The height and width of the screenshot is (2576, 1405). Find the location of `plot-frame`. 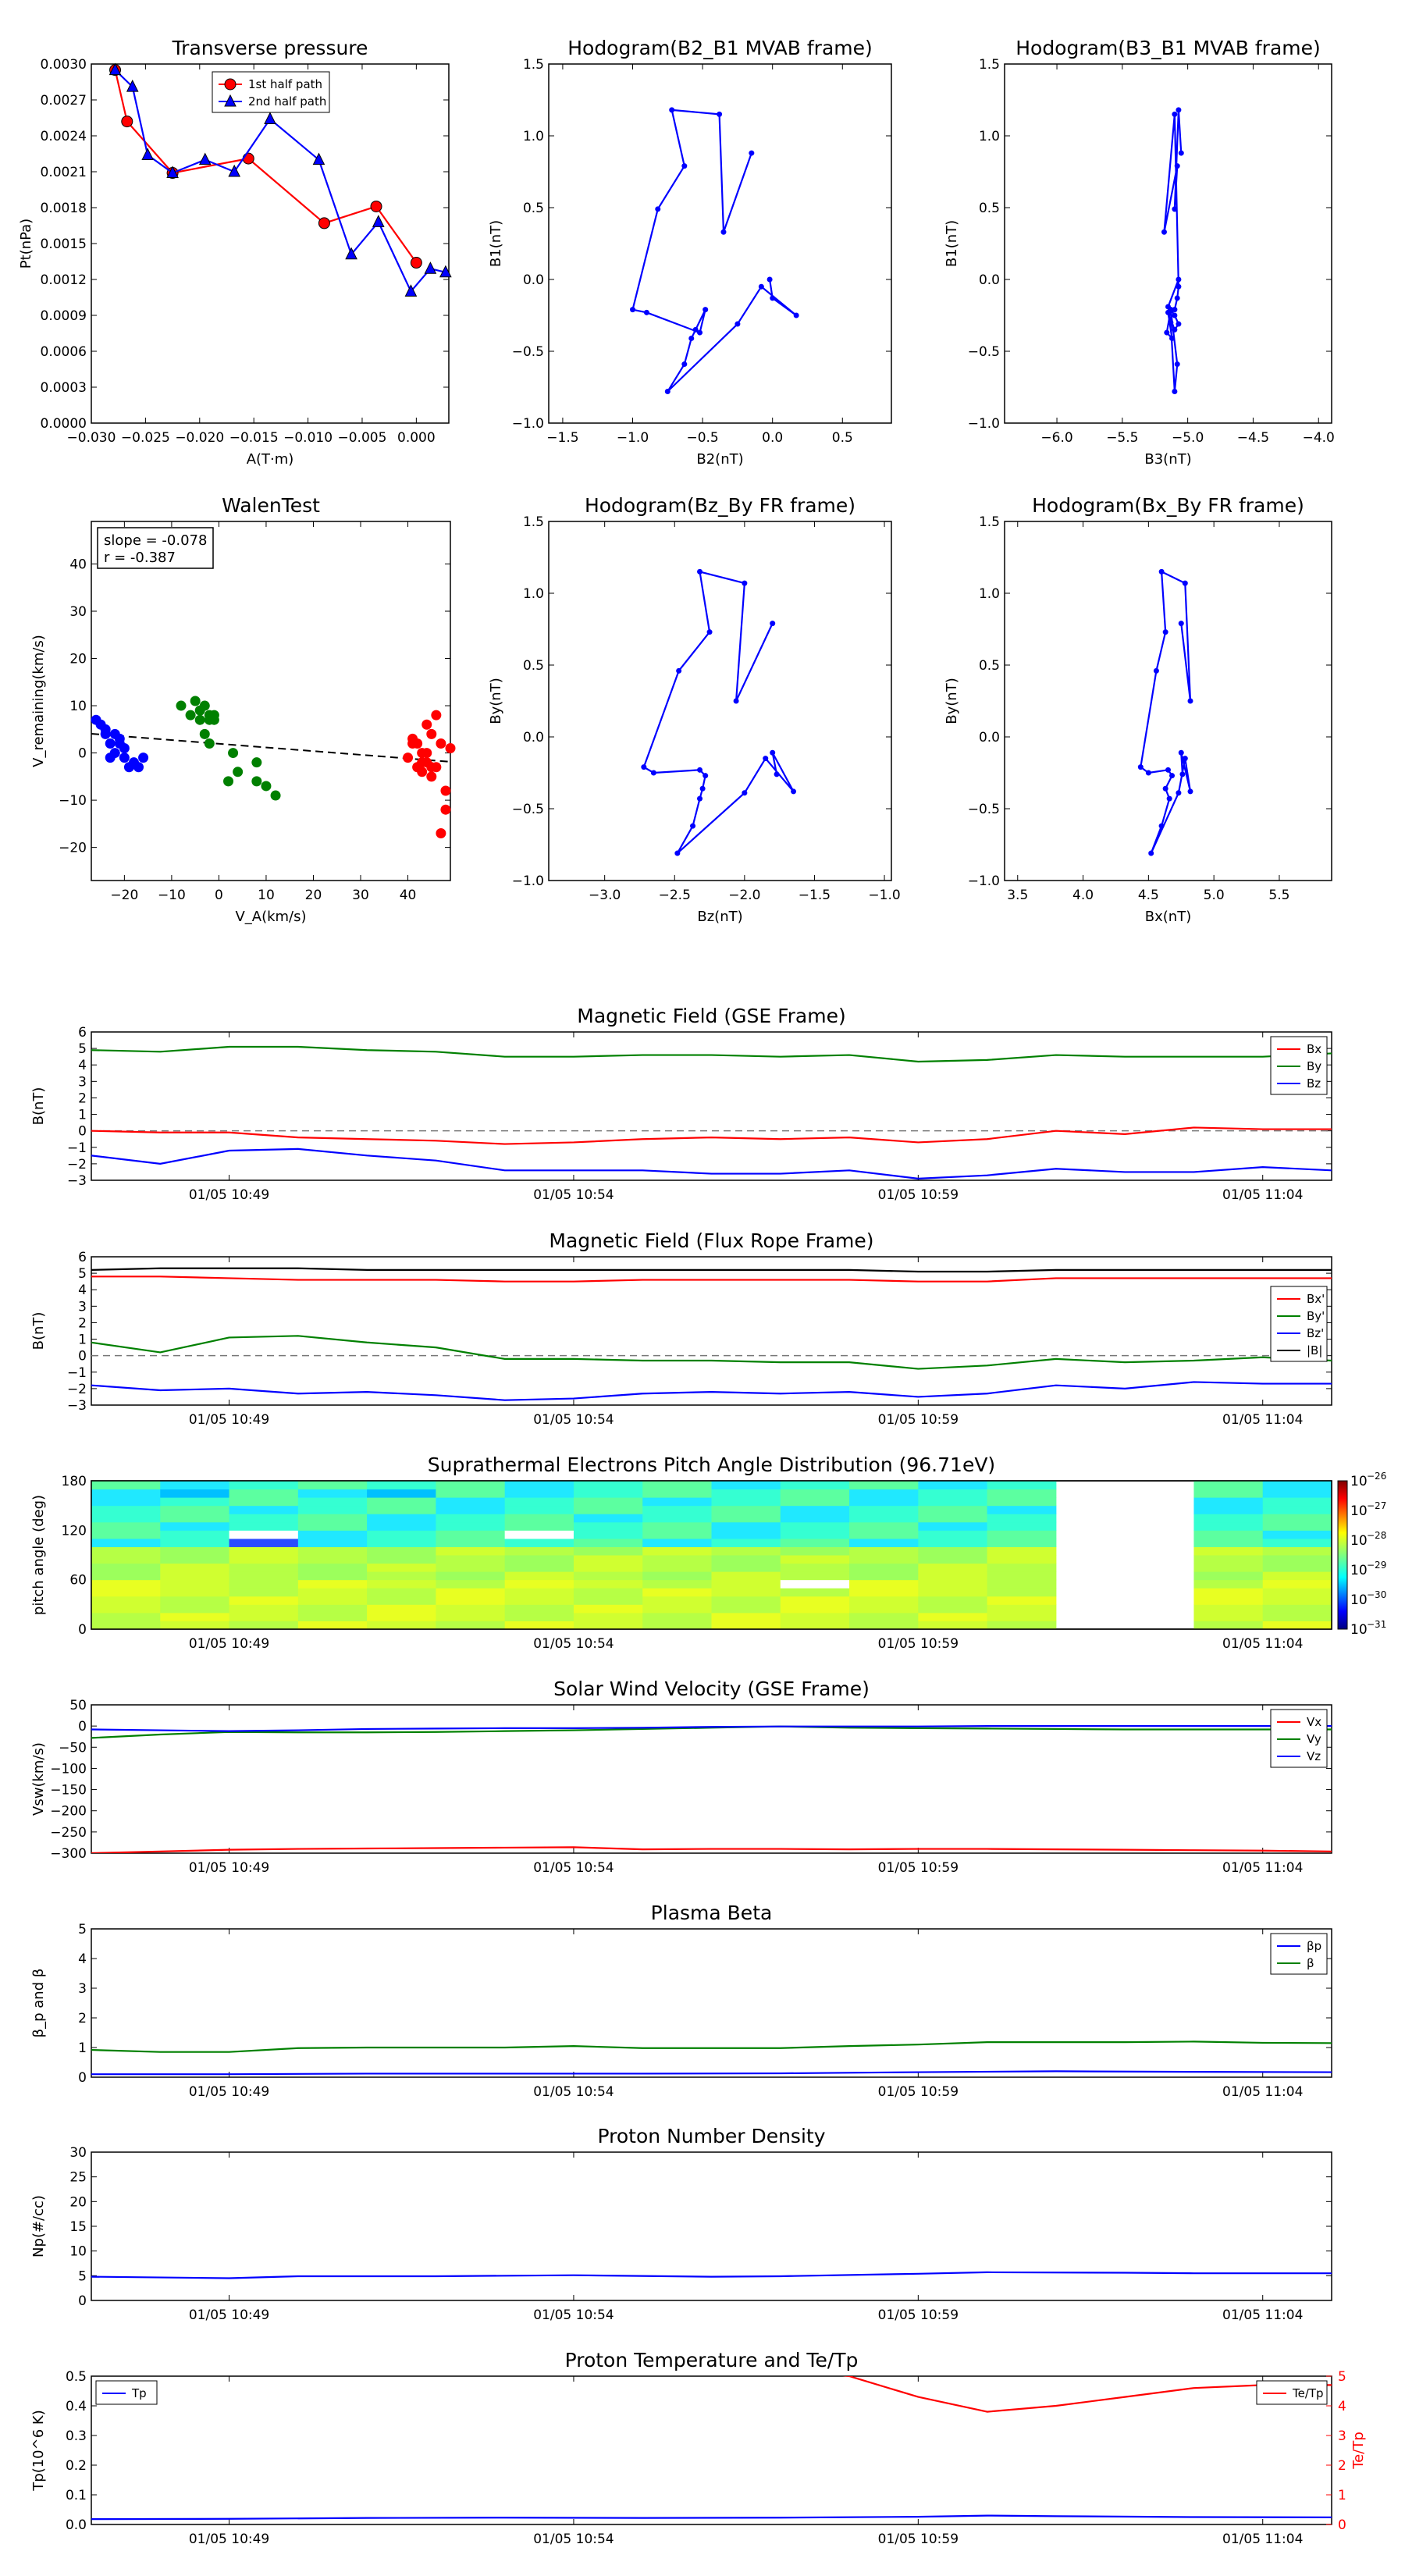

plot-frame is located at coordinates (720, 701).